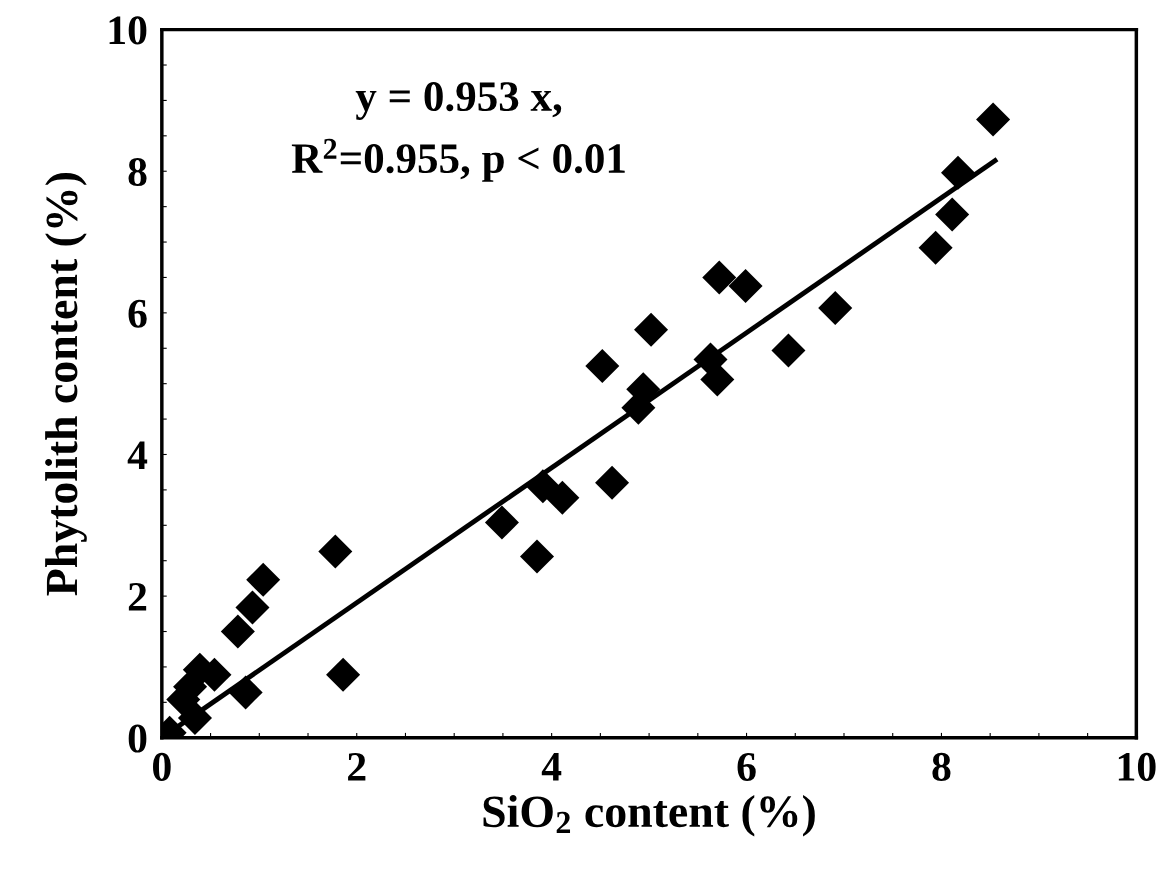  Describe the element at coordinates (458, 101) in the screenshot. I see `annotation: y = 0.953 x,` at that location.